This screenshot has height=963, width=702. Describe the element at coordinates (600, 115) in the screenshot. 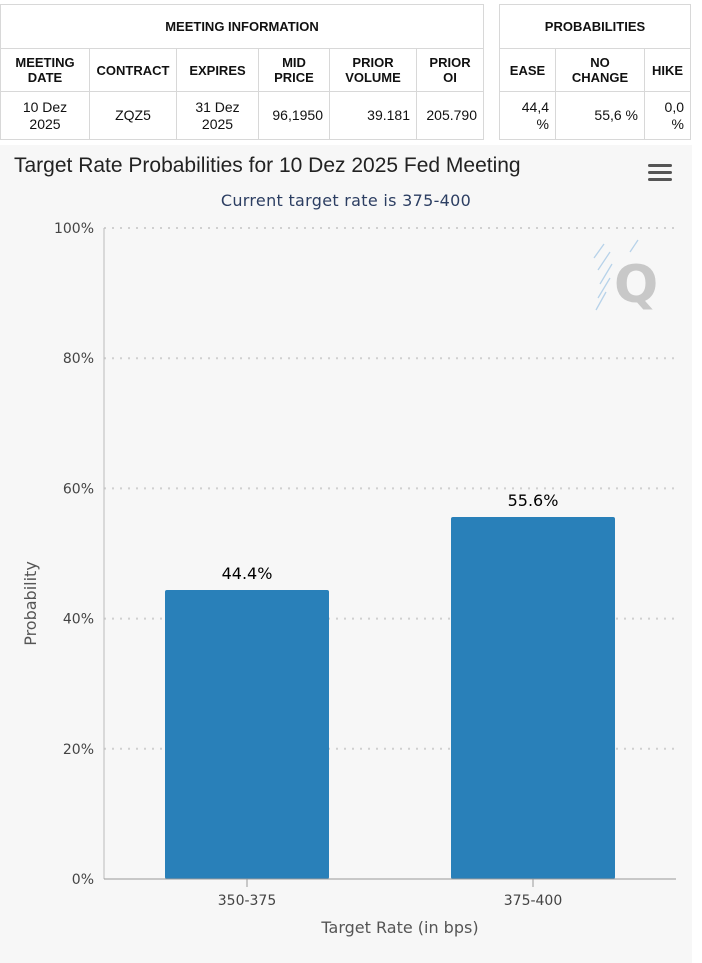

I see `no-change-value: 55,6 %` at that location.